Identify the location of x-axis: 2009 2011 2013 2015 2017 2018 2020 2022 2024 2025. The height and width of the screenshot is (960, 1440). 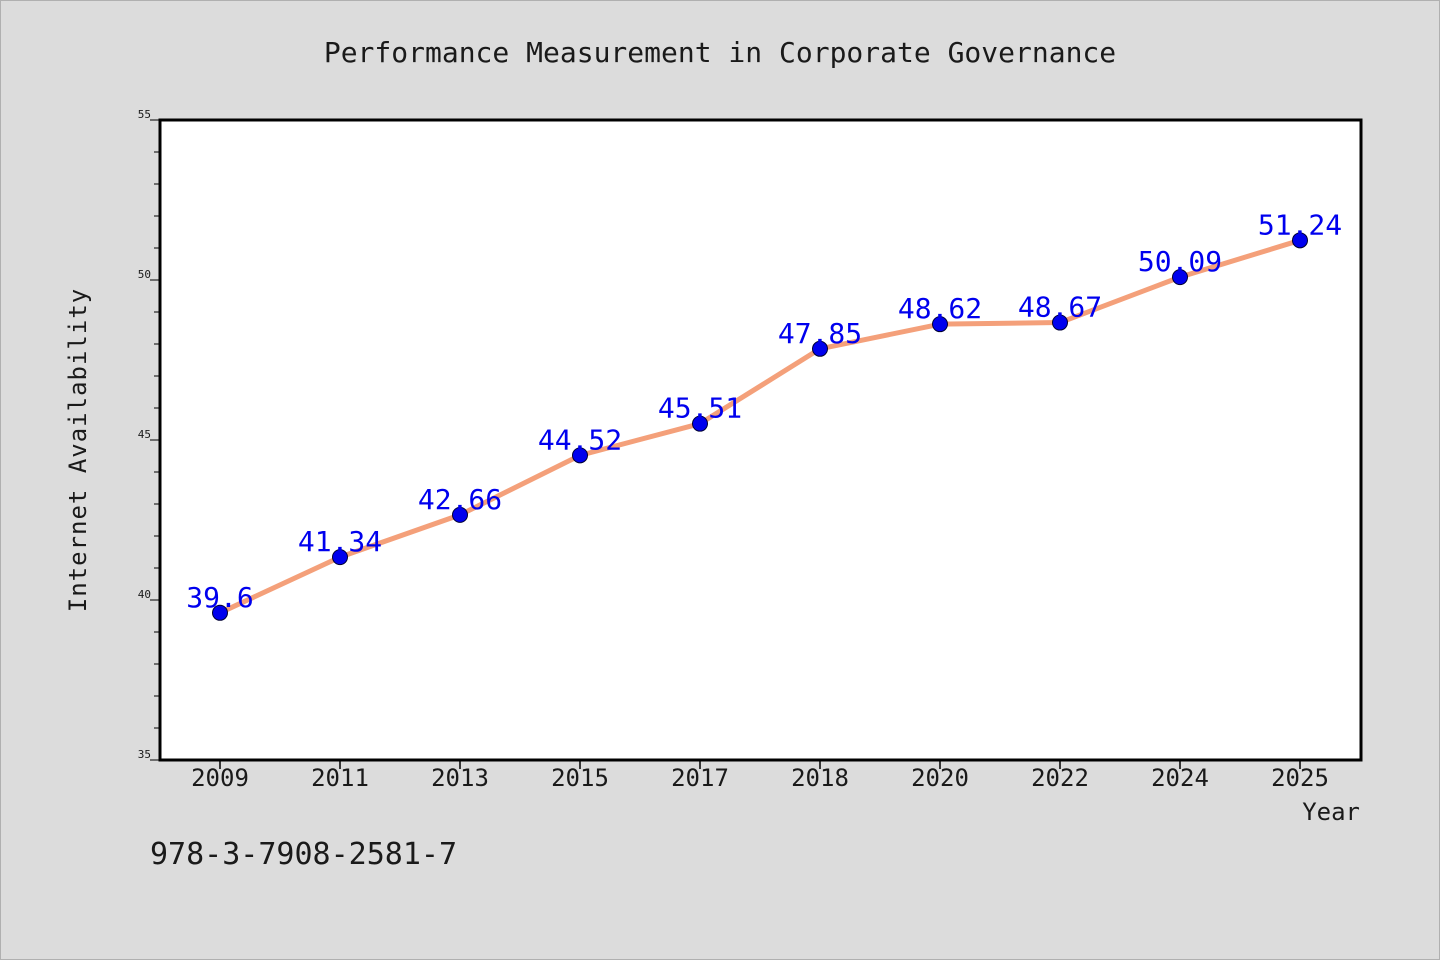
(760, 776).